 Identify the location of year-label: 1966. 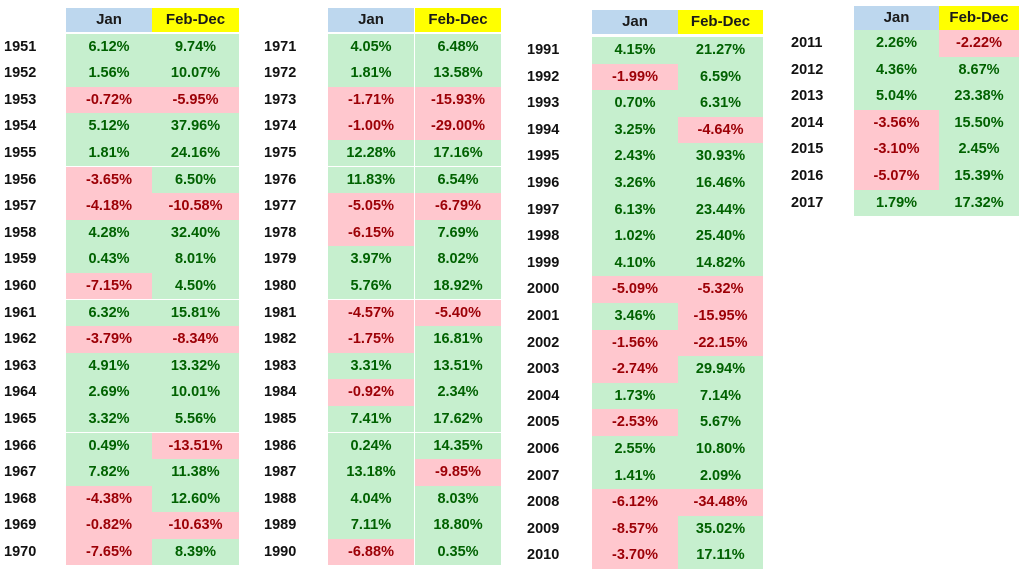
(20, 445).